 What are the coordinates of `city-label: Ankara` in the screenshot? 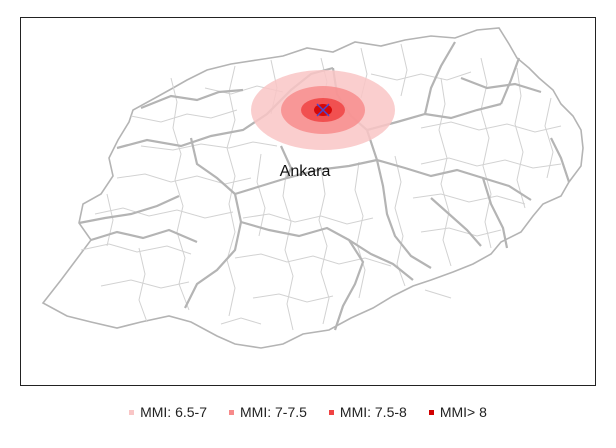 It's located at (305, 171).